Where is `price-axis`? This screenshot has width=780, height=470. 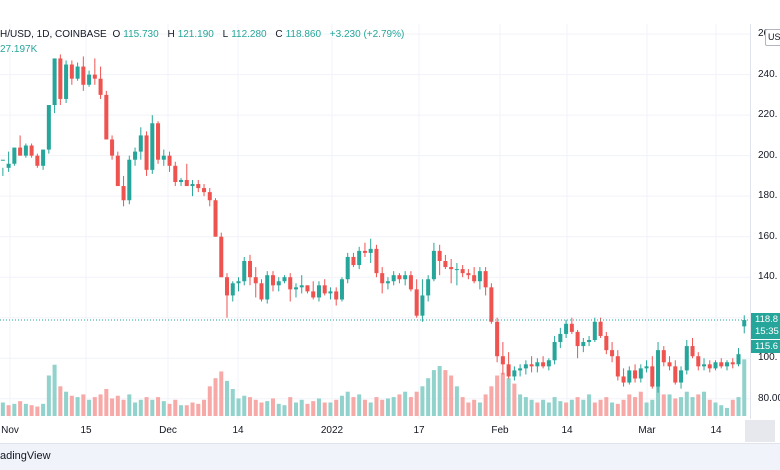
price-axis is located at coordinates (765, 221).